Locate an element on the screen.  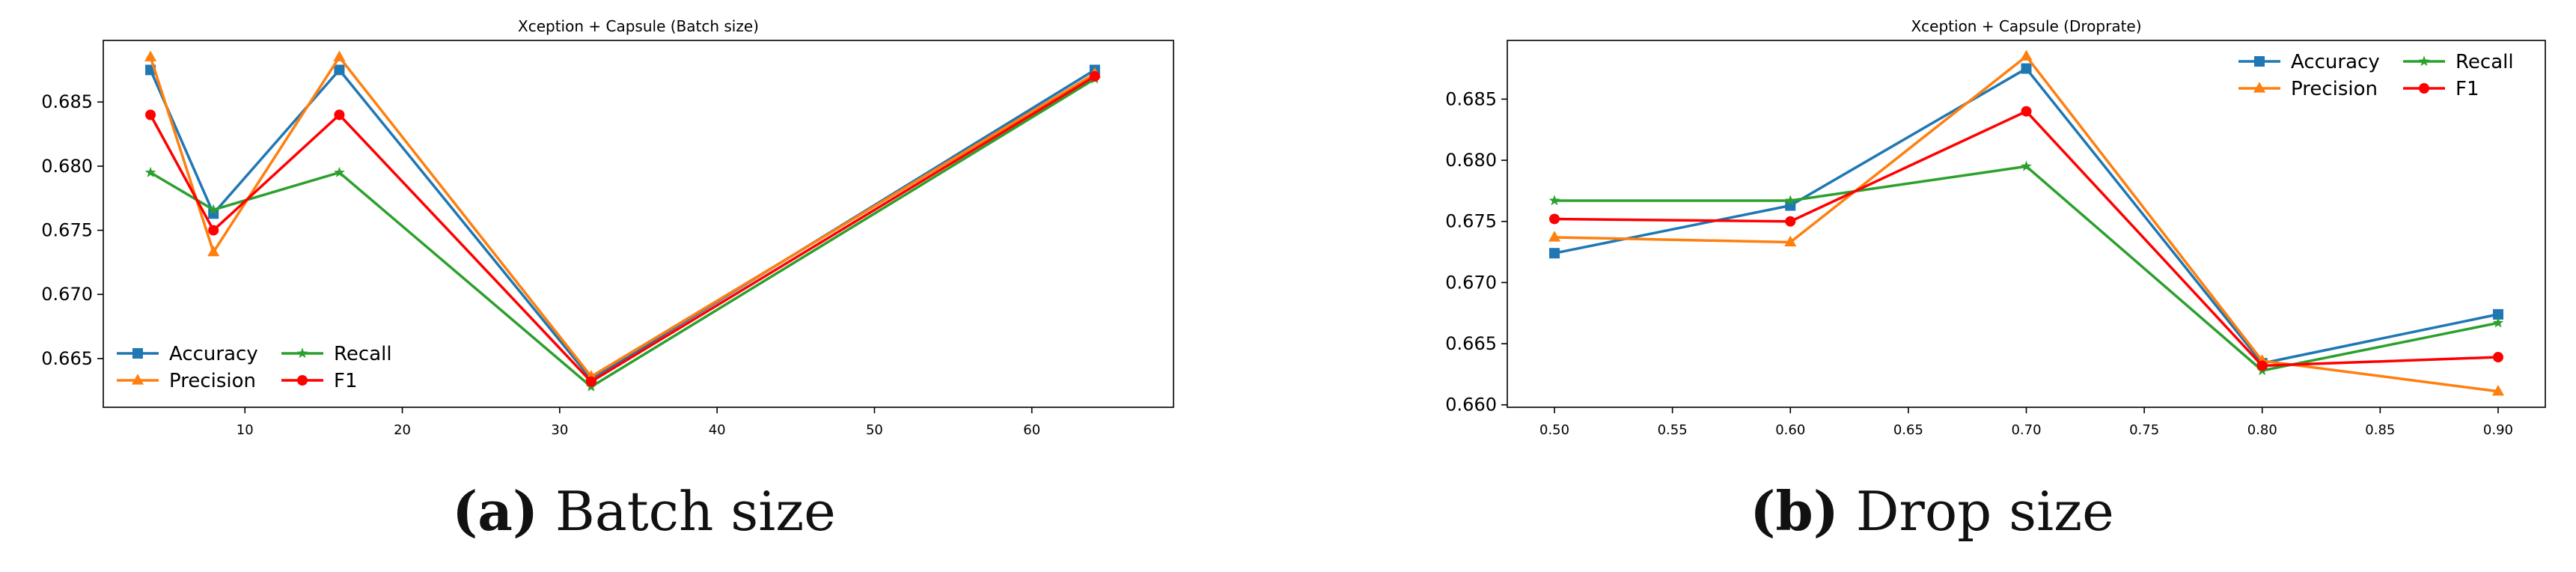
chart-title: Xception + Capsule (Batch size) is located at coordinates (638, 26).